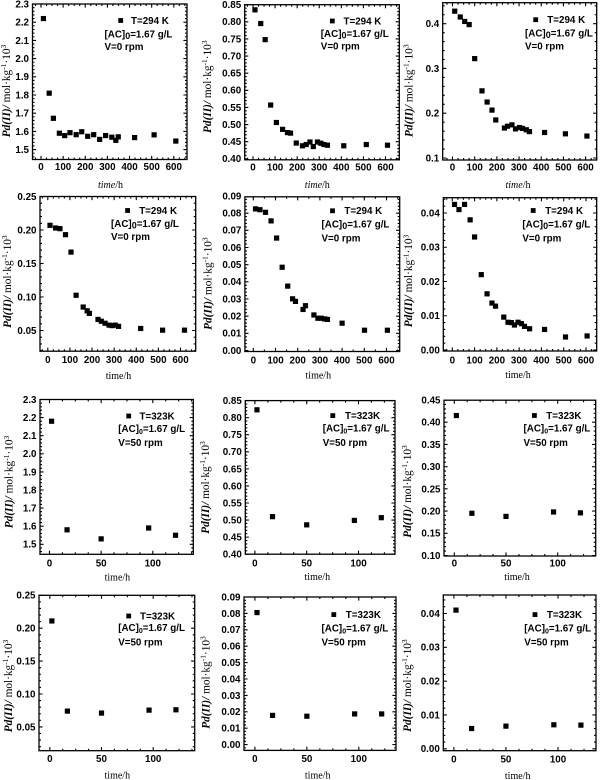 This screenshot has height=780, width=600. I want to click on svg-text: 0.1, so click(433, 158).